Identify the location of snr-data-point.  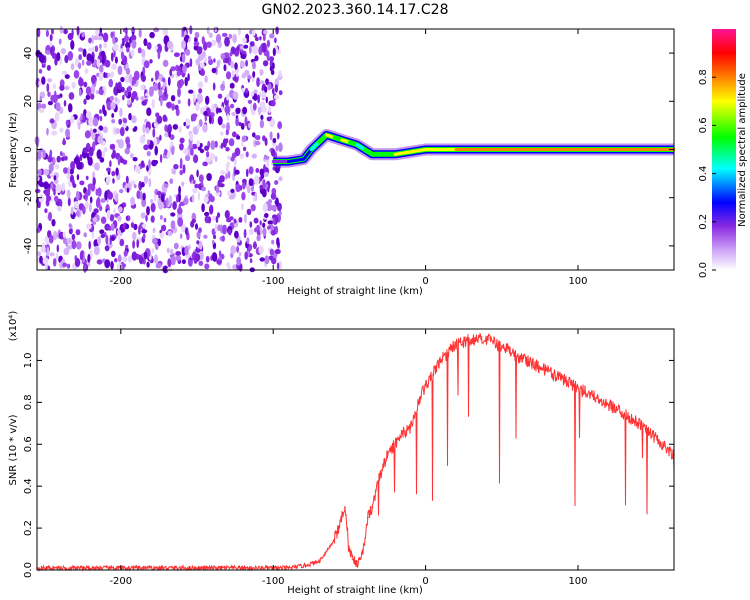
(402, 434).